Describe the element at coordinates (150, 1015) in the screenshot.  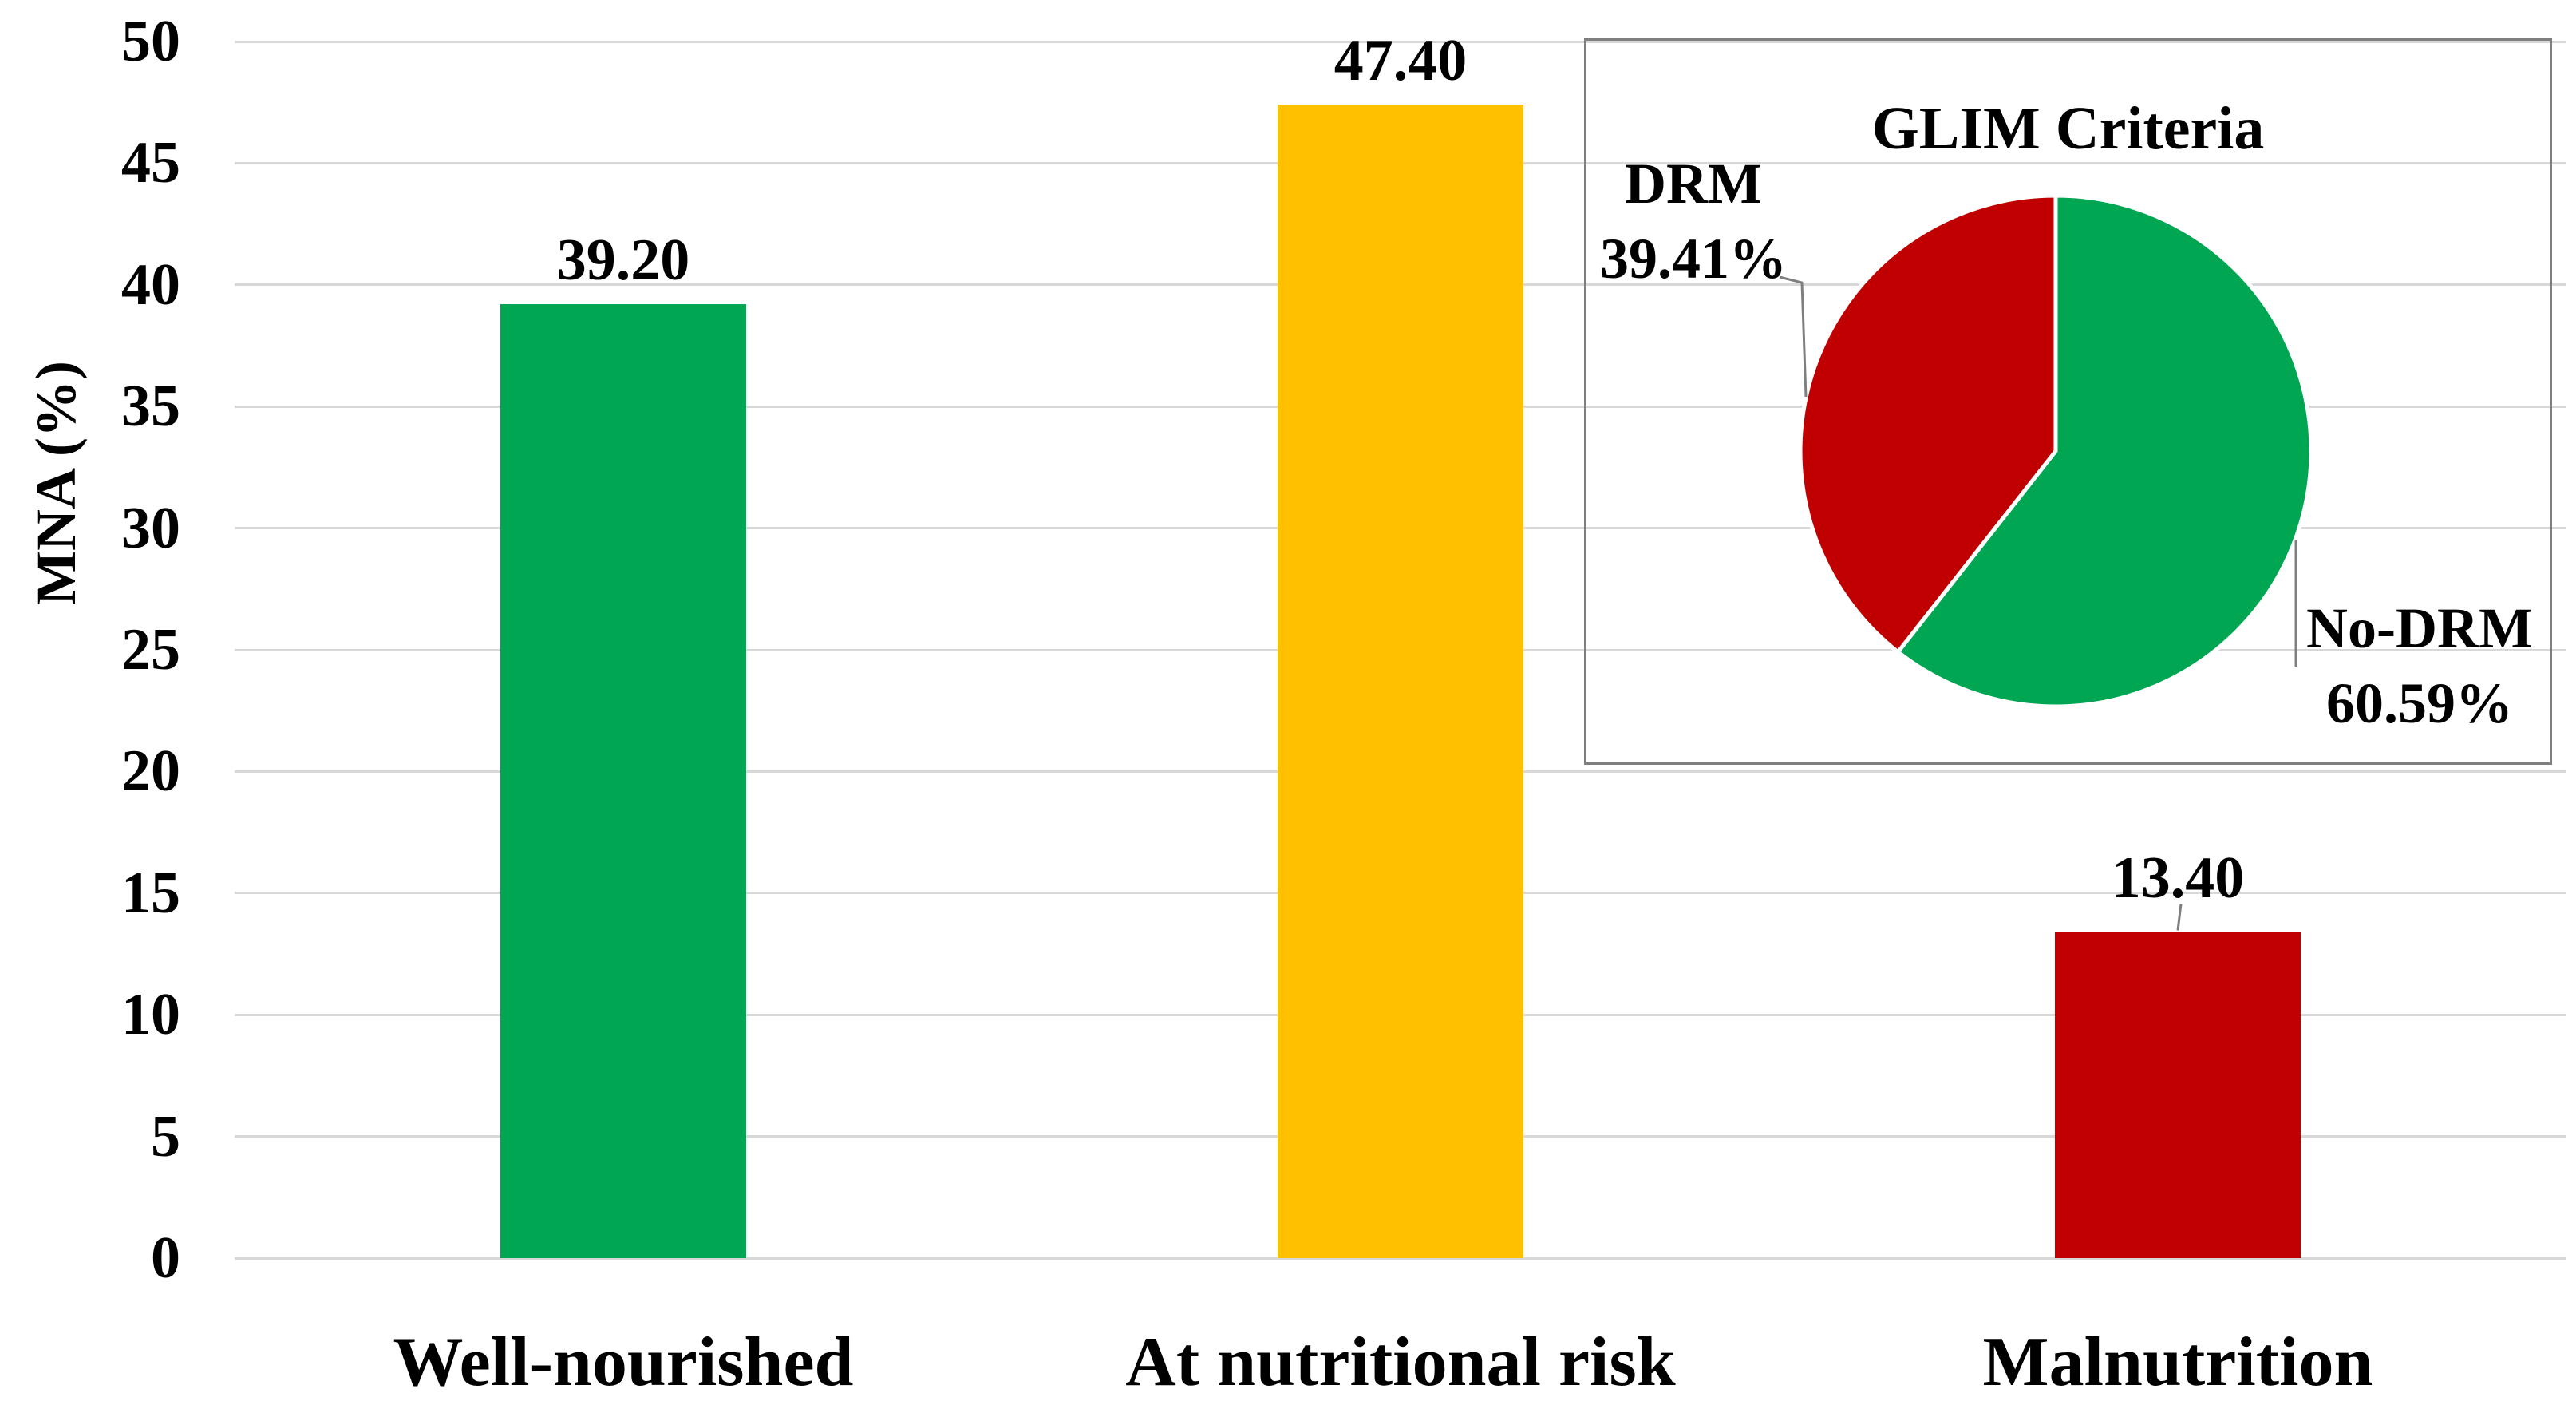
I see `y-tick-label: 10` at that location.